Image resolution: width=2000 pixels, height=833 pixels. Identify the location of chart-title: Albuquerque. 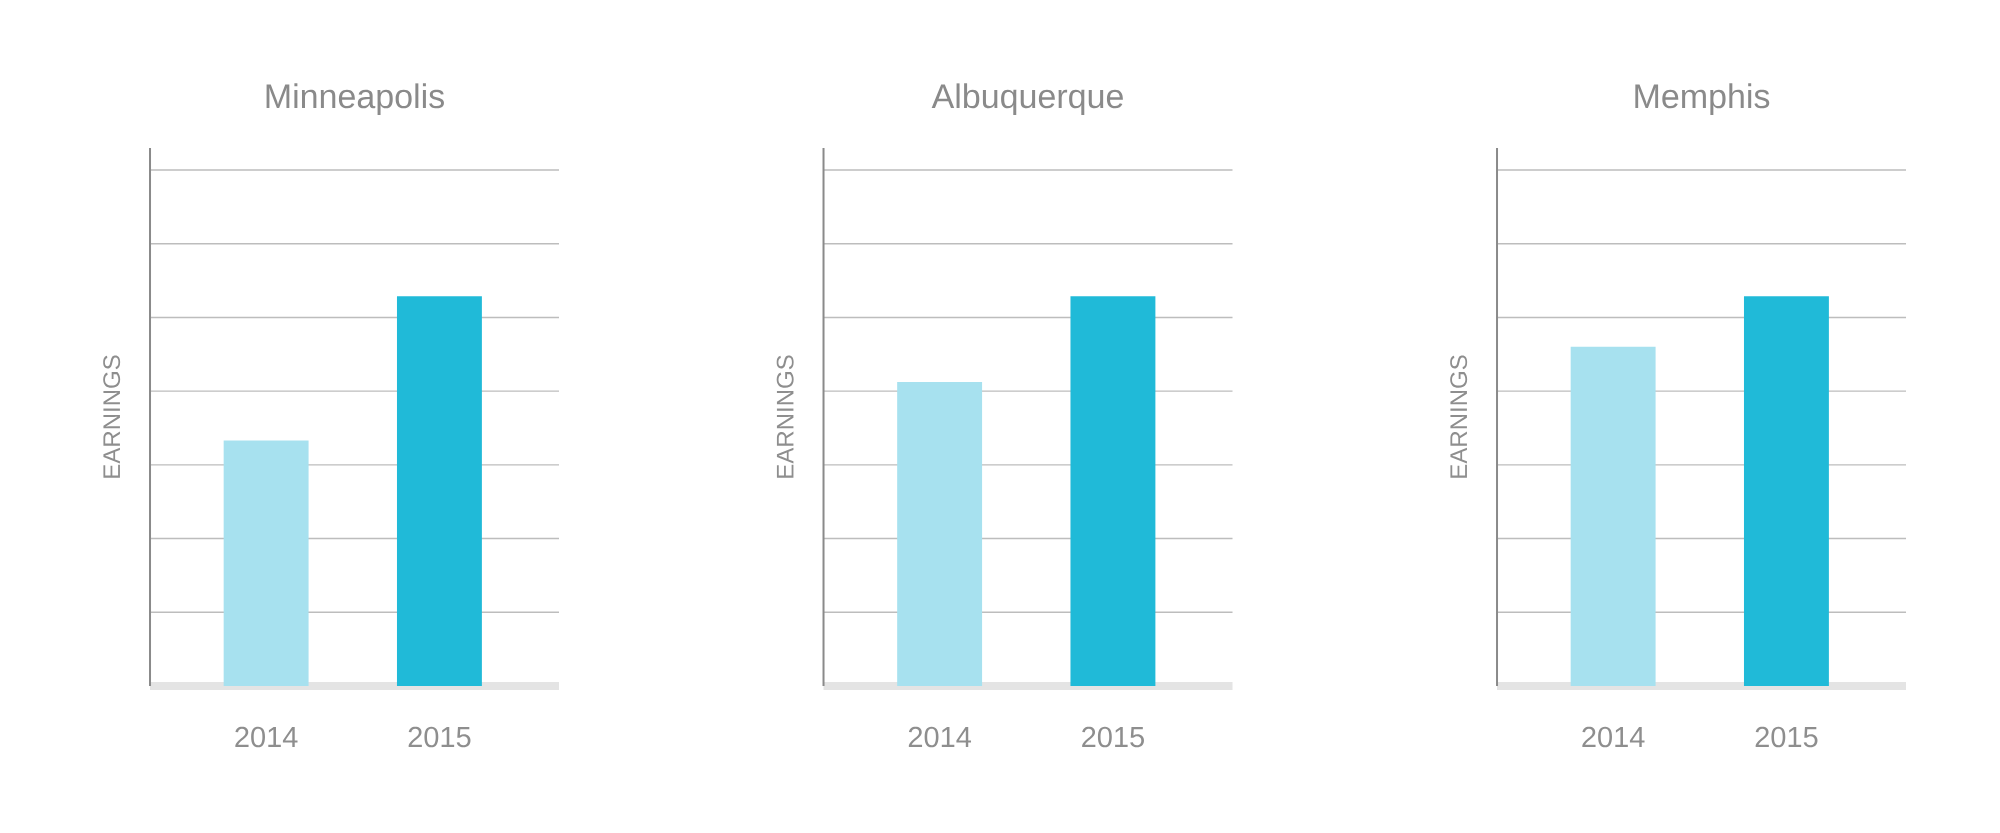
(1027, 99).